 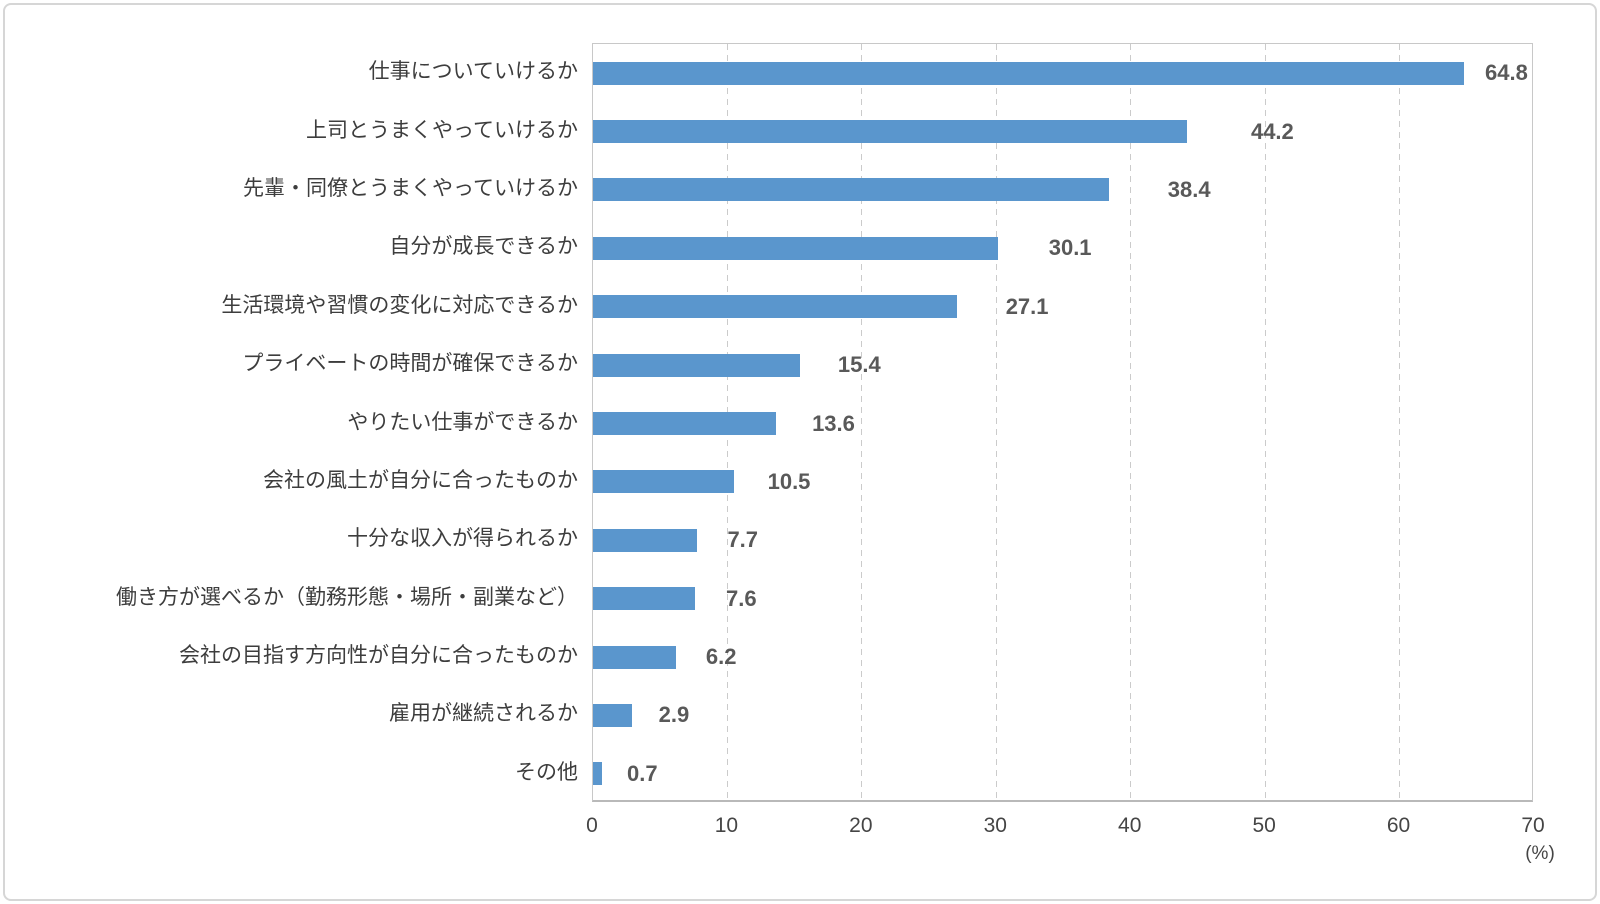 What do you see at coordinates (1189, 189) in the screenshot?
I see `bar-value-label: 38.4` at bounding box center [1189, 189].